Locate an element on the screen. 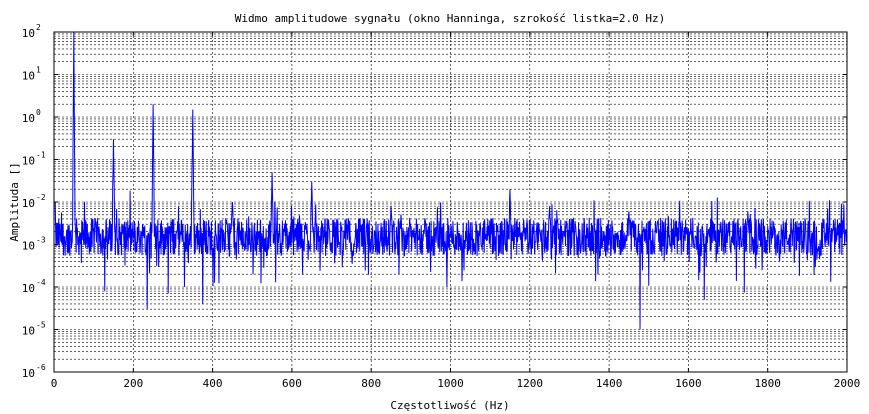 The height and width of the screenshot is (414, 869). y-axis-label: Amplituda [] is located at coordinates (14, 201).